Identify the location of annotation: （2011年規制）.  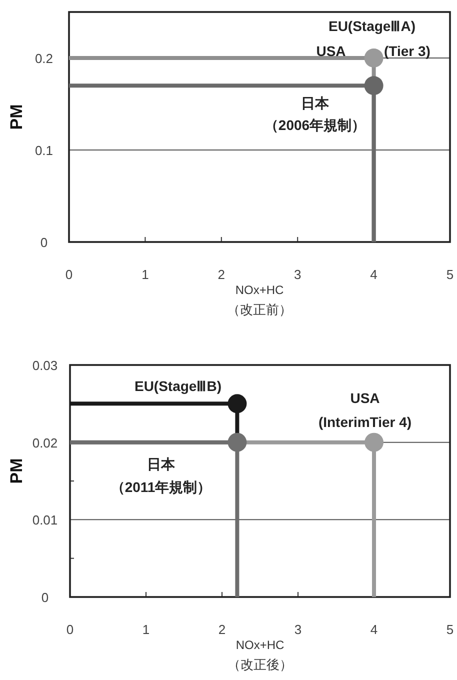
(161, 487).